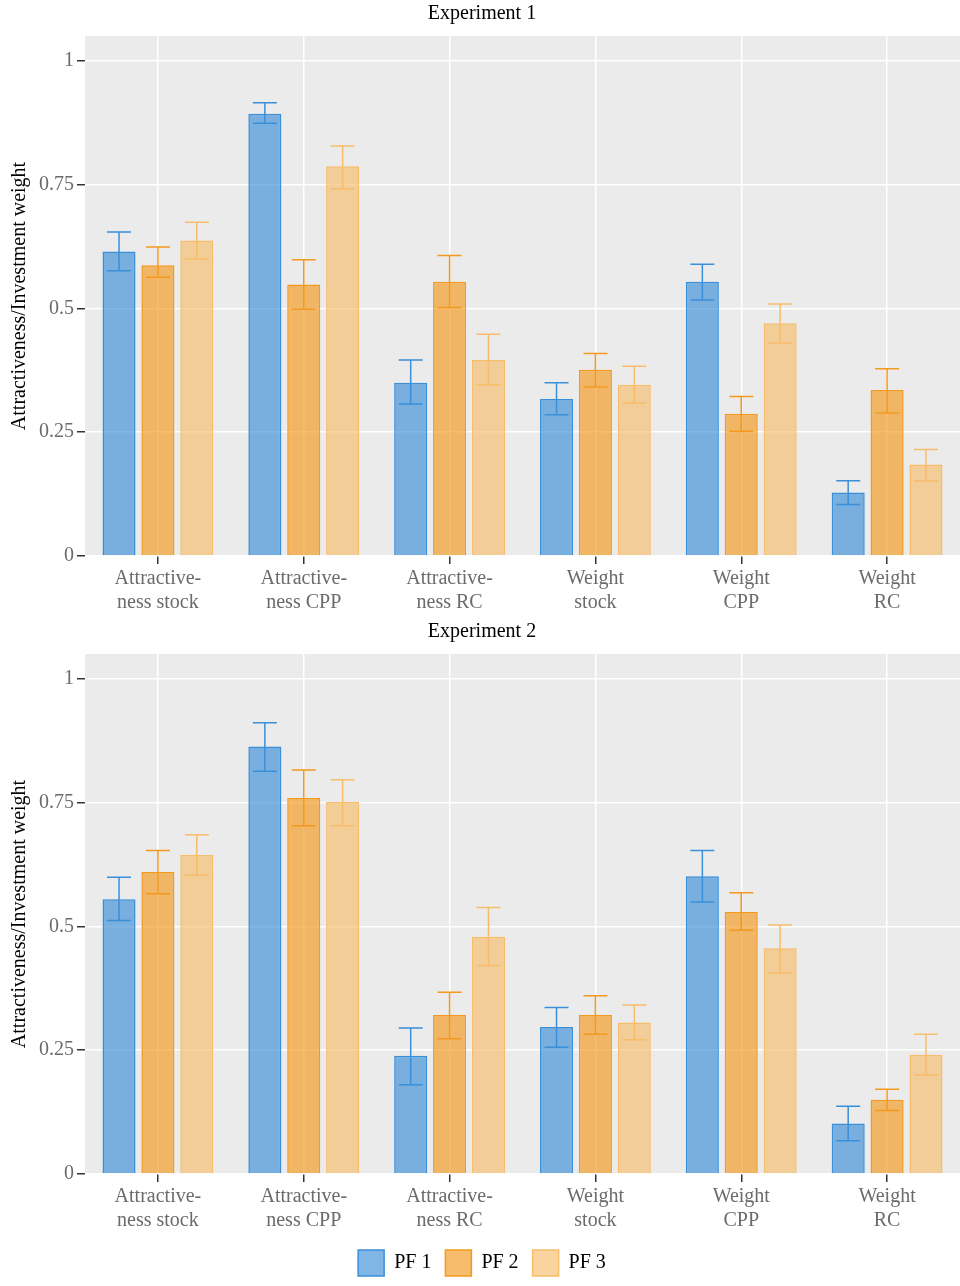 The height and width of the screenshot is (1286, 960). I want to click on chart-title: Experiment 1, so click(482, 13).